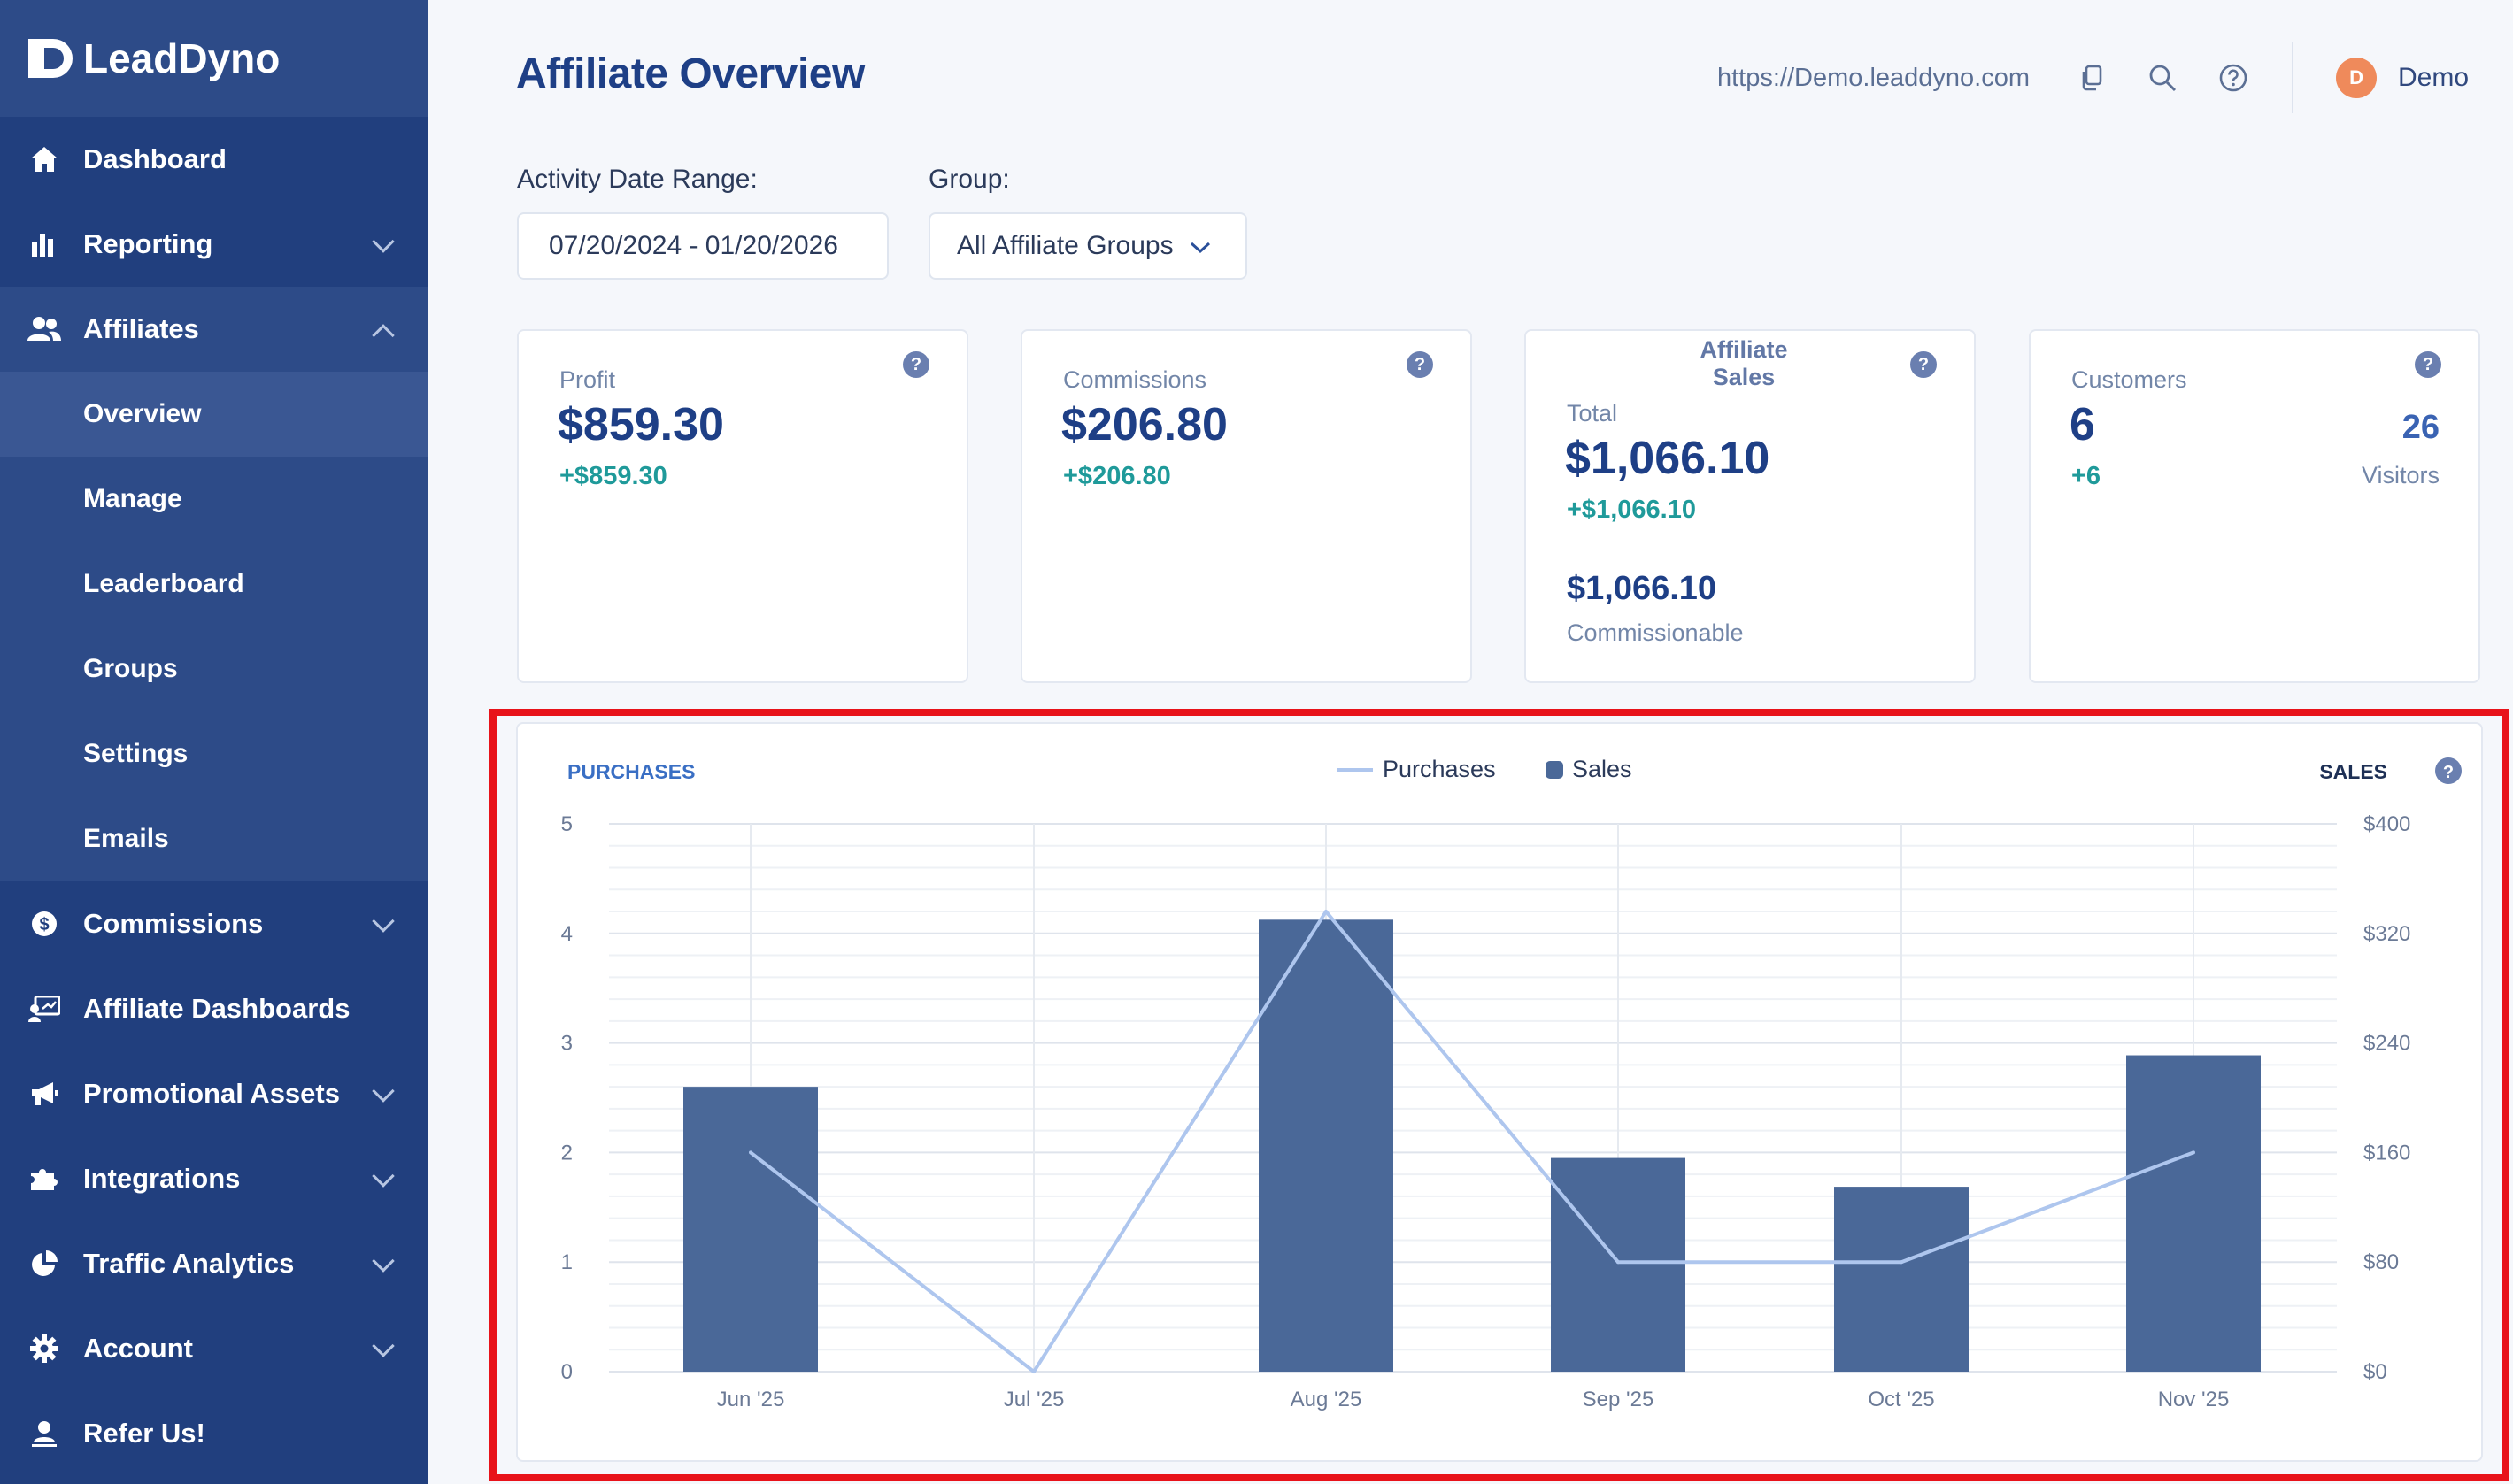  I want to click on sidebar-subitem-emails: Emails, so click(214, 838).